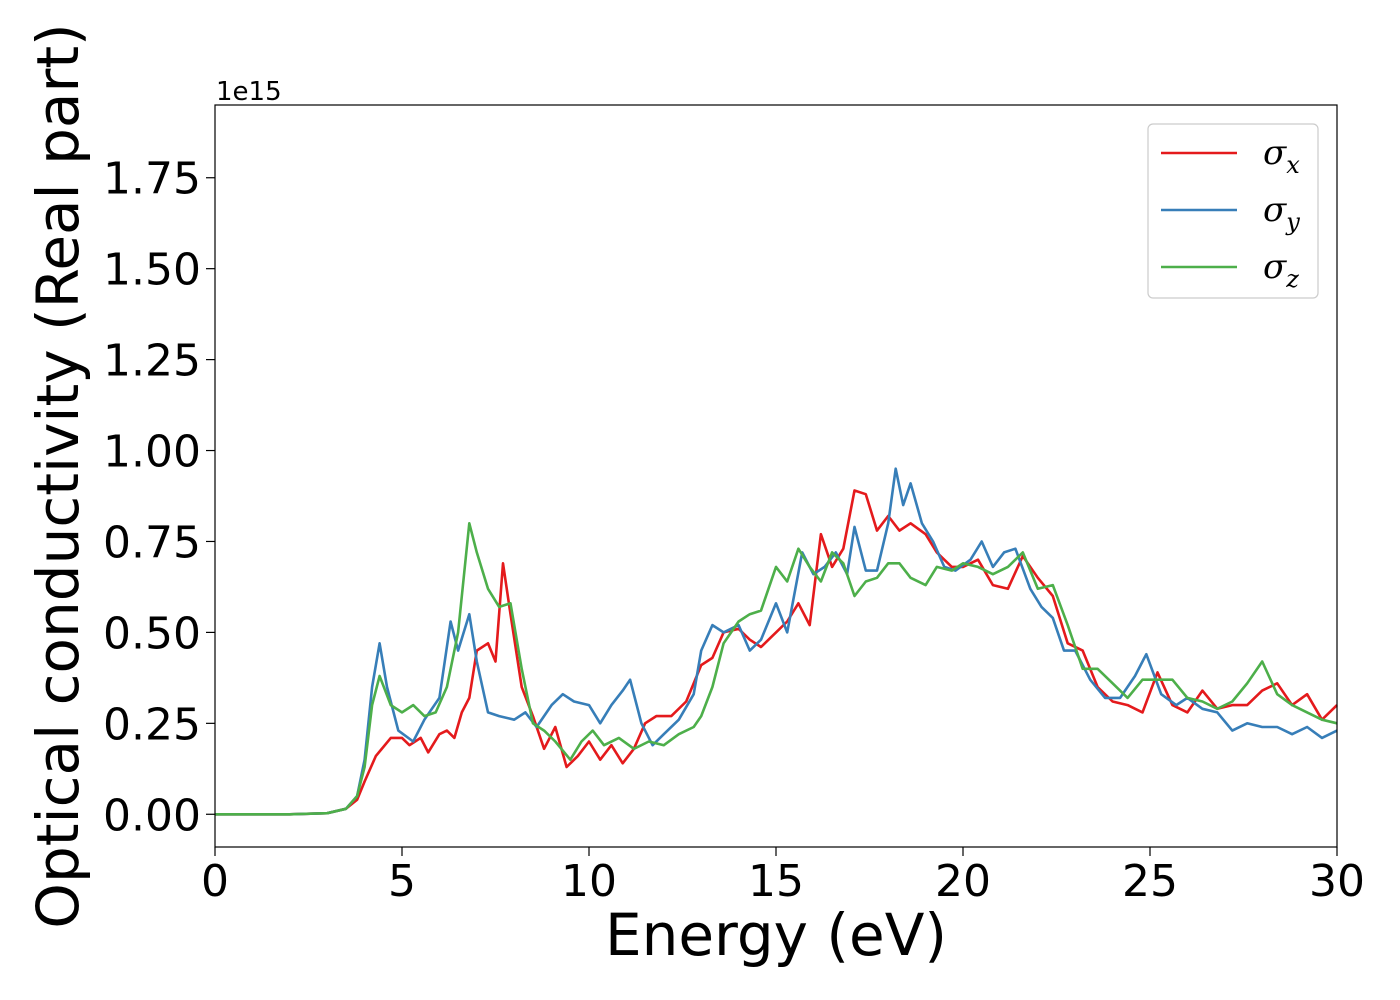 This screenshot has height=1000, width=1400. Describe the element at coordinates (215, 881) in the screenshot. I see `x-tick-label: 0` at that location.